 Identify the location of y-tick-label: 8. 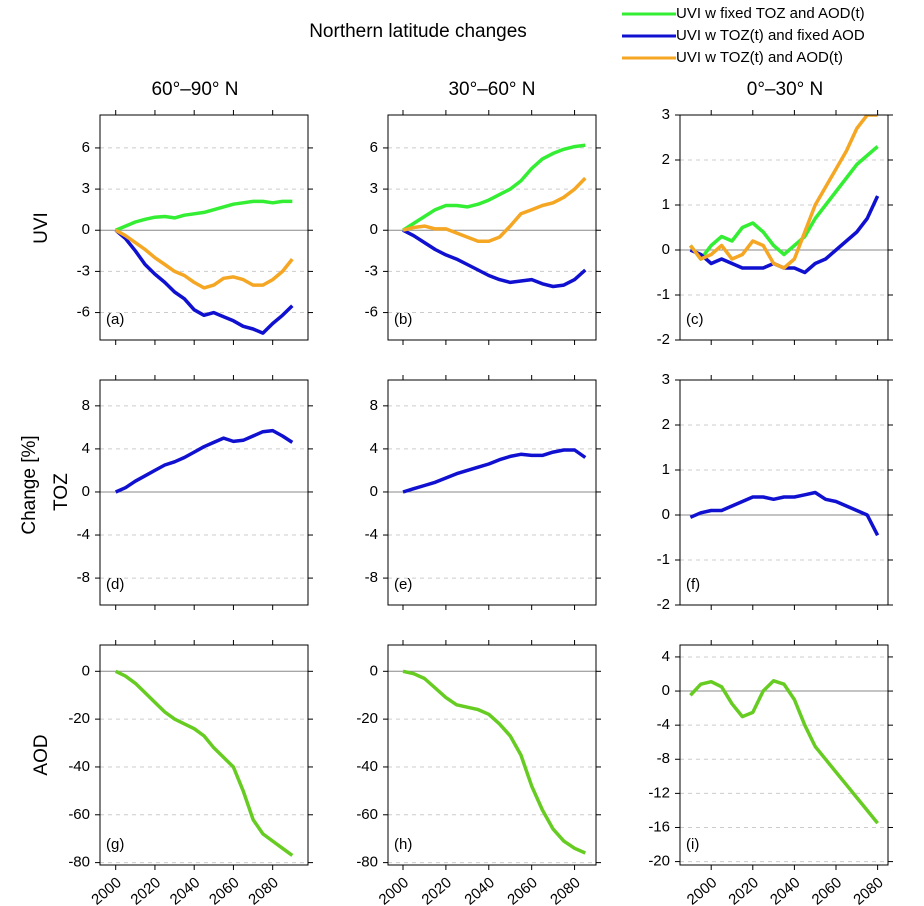
(86, 405).